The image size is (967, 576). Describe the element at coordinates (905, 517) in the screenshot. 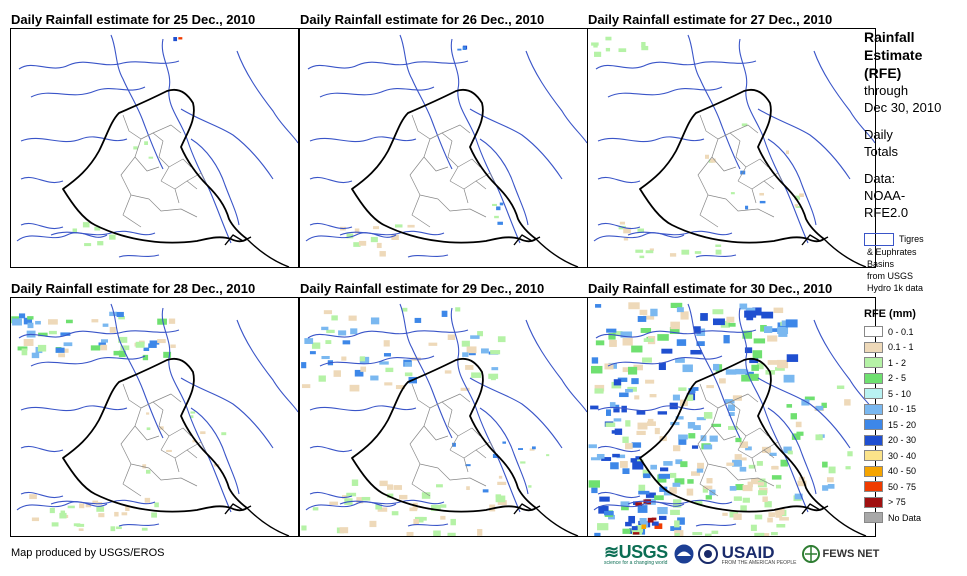

I see `legend-label: No Data` at that location.